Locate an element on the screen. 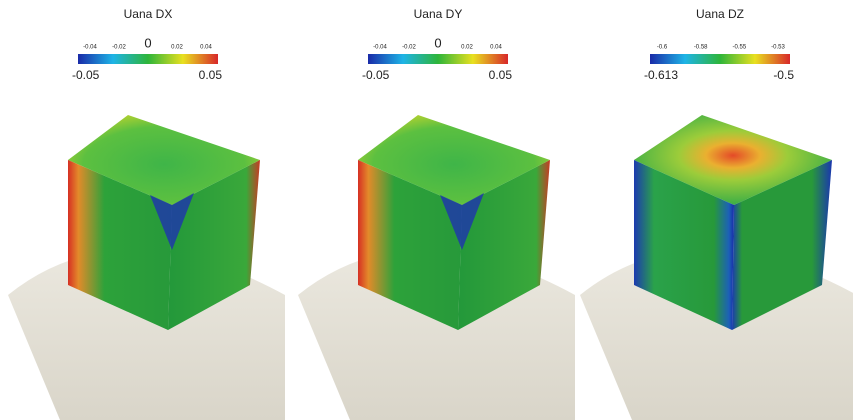 Image resolution: width=853 pixels, height=420 pixels. tick-label: -0.58 is located at coordinates (701, 48).